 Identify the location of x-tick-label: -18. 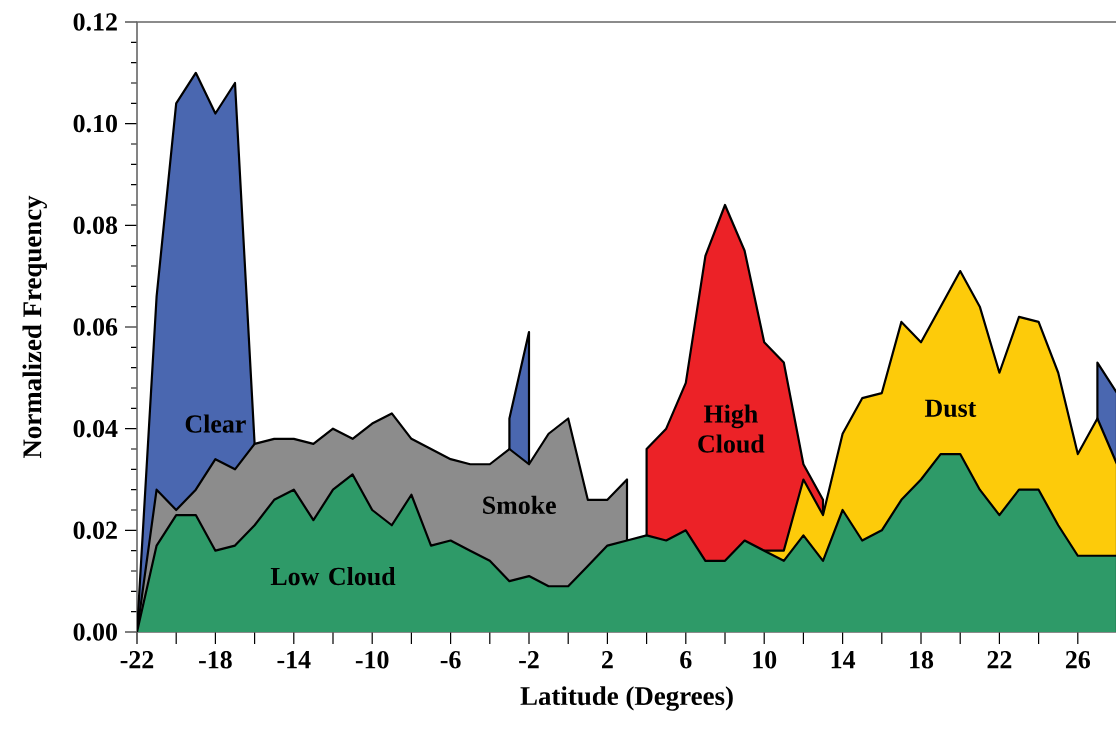
(215, 660).